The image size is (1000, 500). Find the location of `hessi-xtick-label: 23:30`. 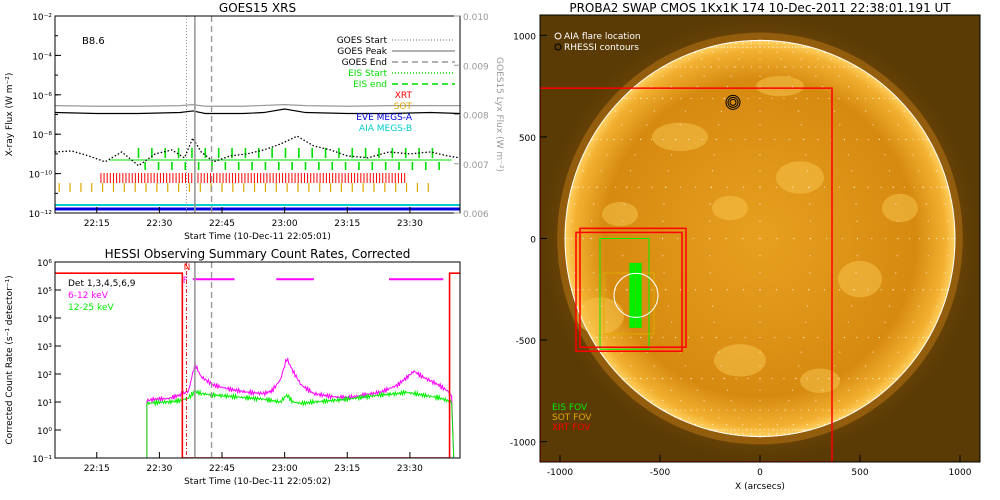

hessi-xtick-label: 23:30 is located at coordinates (410, 469).